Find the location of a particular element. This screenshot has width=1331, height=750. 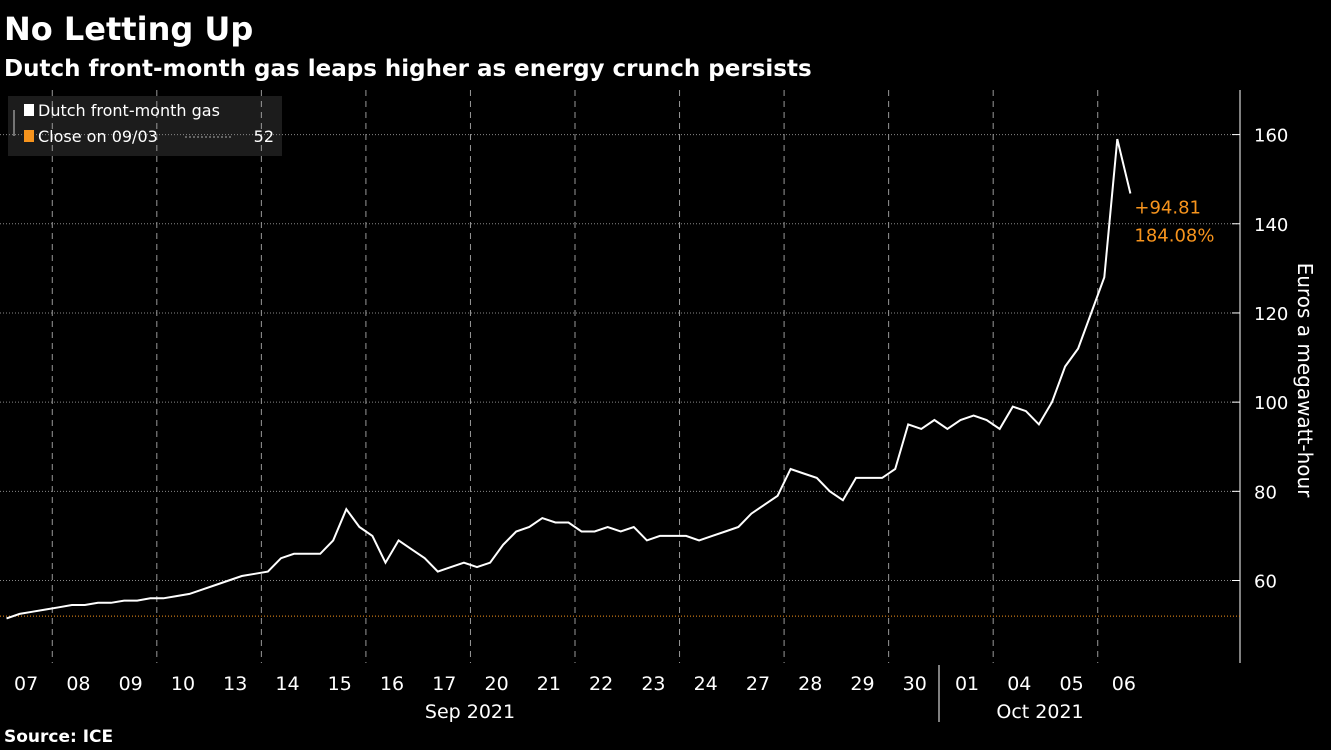

x-tick-label: 06 is located at coordinates (1124, 684).